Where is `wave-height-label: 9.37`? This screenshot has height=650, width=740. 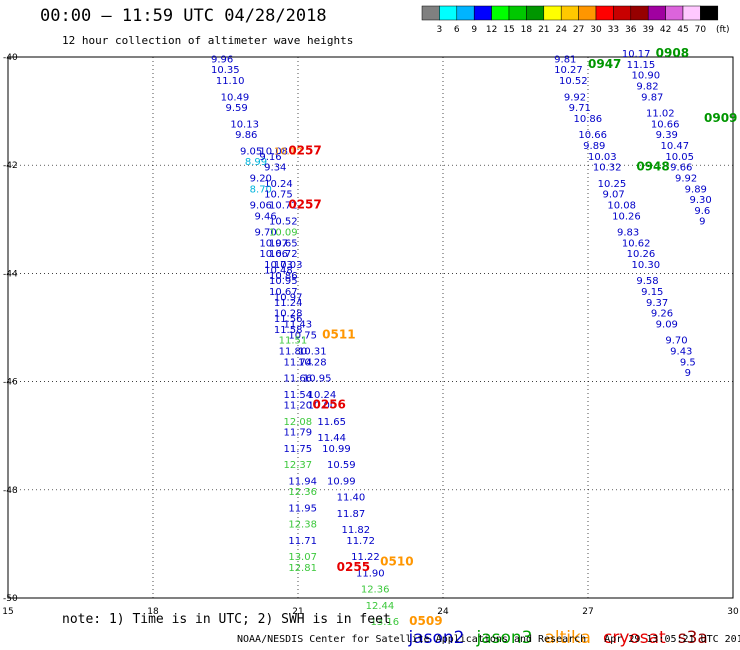
wave-height-label: 9.37 is located at coordinates (657, 303).